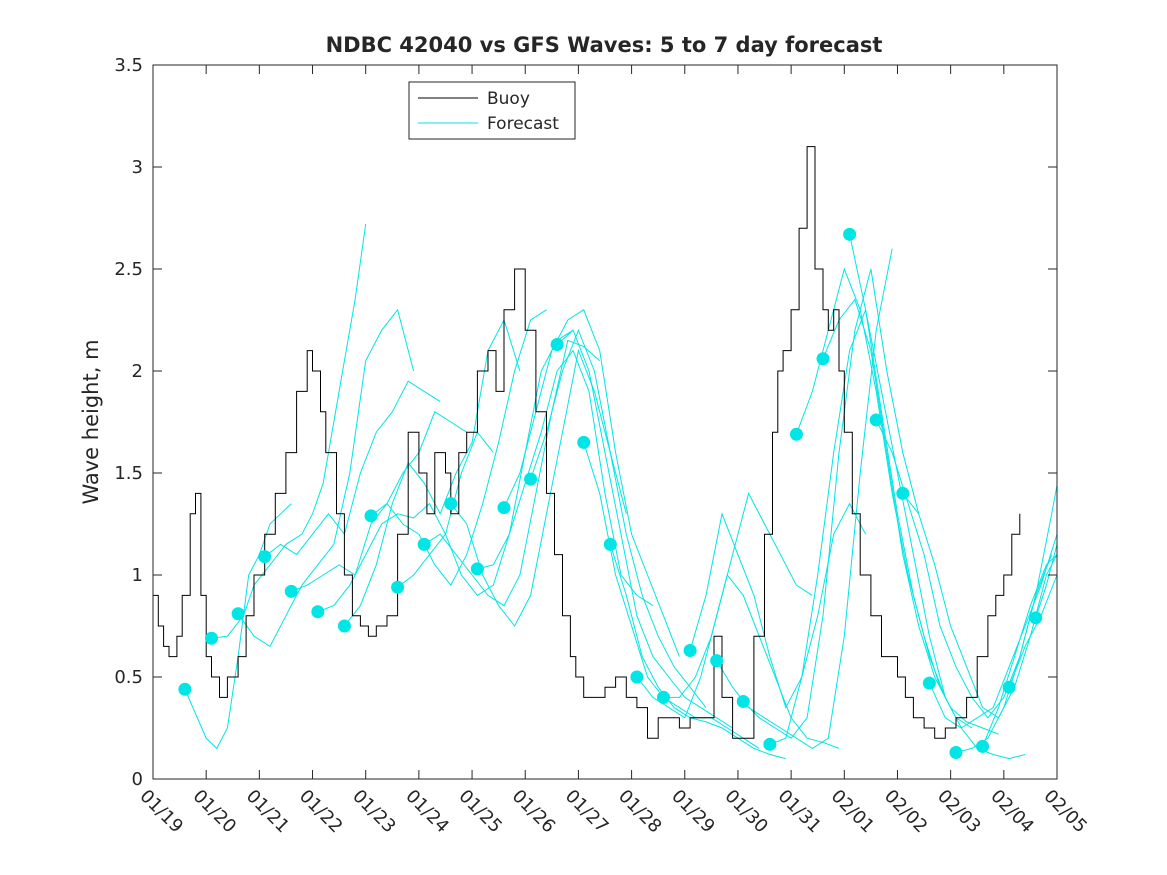  I want to click on y-tick-label: 3, so click(137, 167).